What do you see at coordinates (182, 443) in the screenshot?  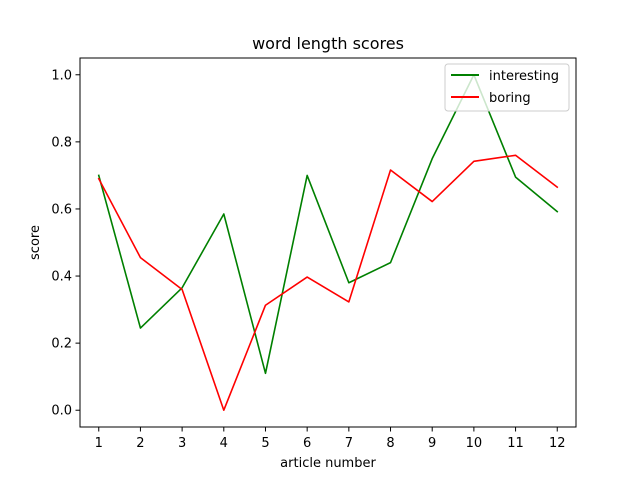 I see `x-tick-label: 3` at bounding box center [182, 443].